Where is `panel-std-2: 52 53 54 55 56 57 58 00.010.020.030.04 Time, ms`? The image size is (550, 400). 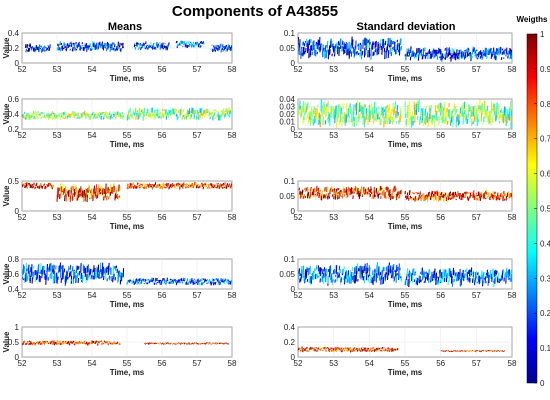
panel-std-2: 52 53 54 55 56 57 58 00.010.020.030.04 Time, ms is located at coordinates (398, 122).